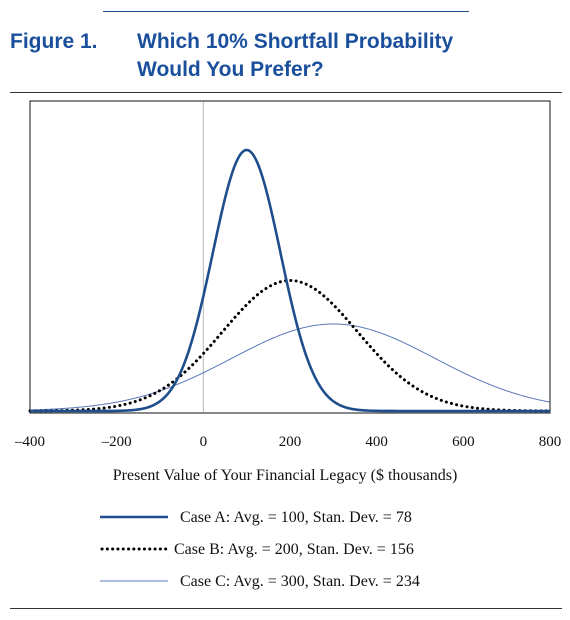 This screenshot has width=570, height=620. What do you see at coordinates (376, 442) in the screenshot?
I see `x-tick-label: 400` at bounding box center [376, 442].